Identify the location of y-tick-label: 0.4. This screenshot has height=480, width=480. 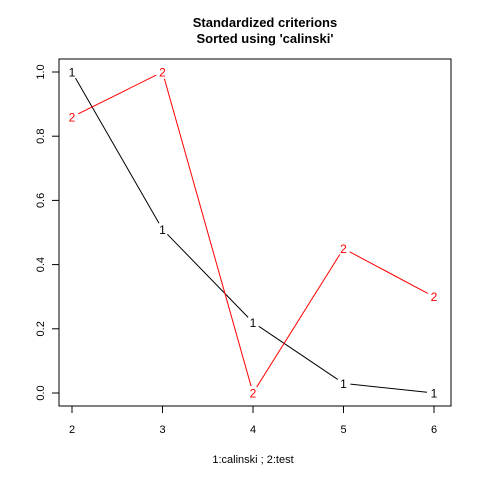
(41, 264).